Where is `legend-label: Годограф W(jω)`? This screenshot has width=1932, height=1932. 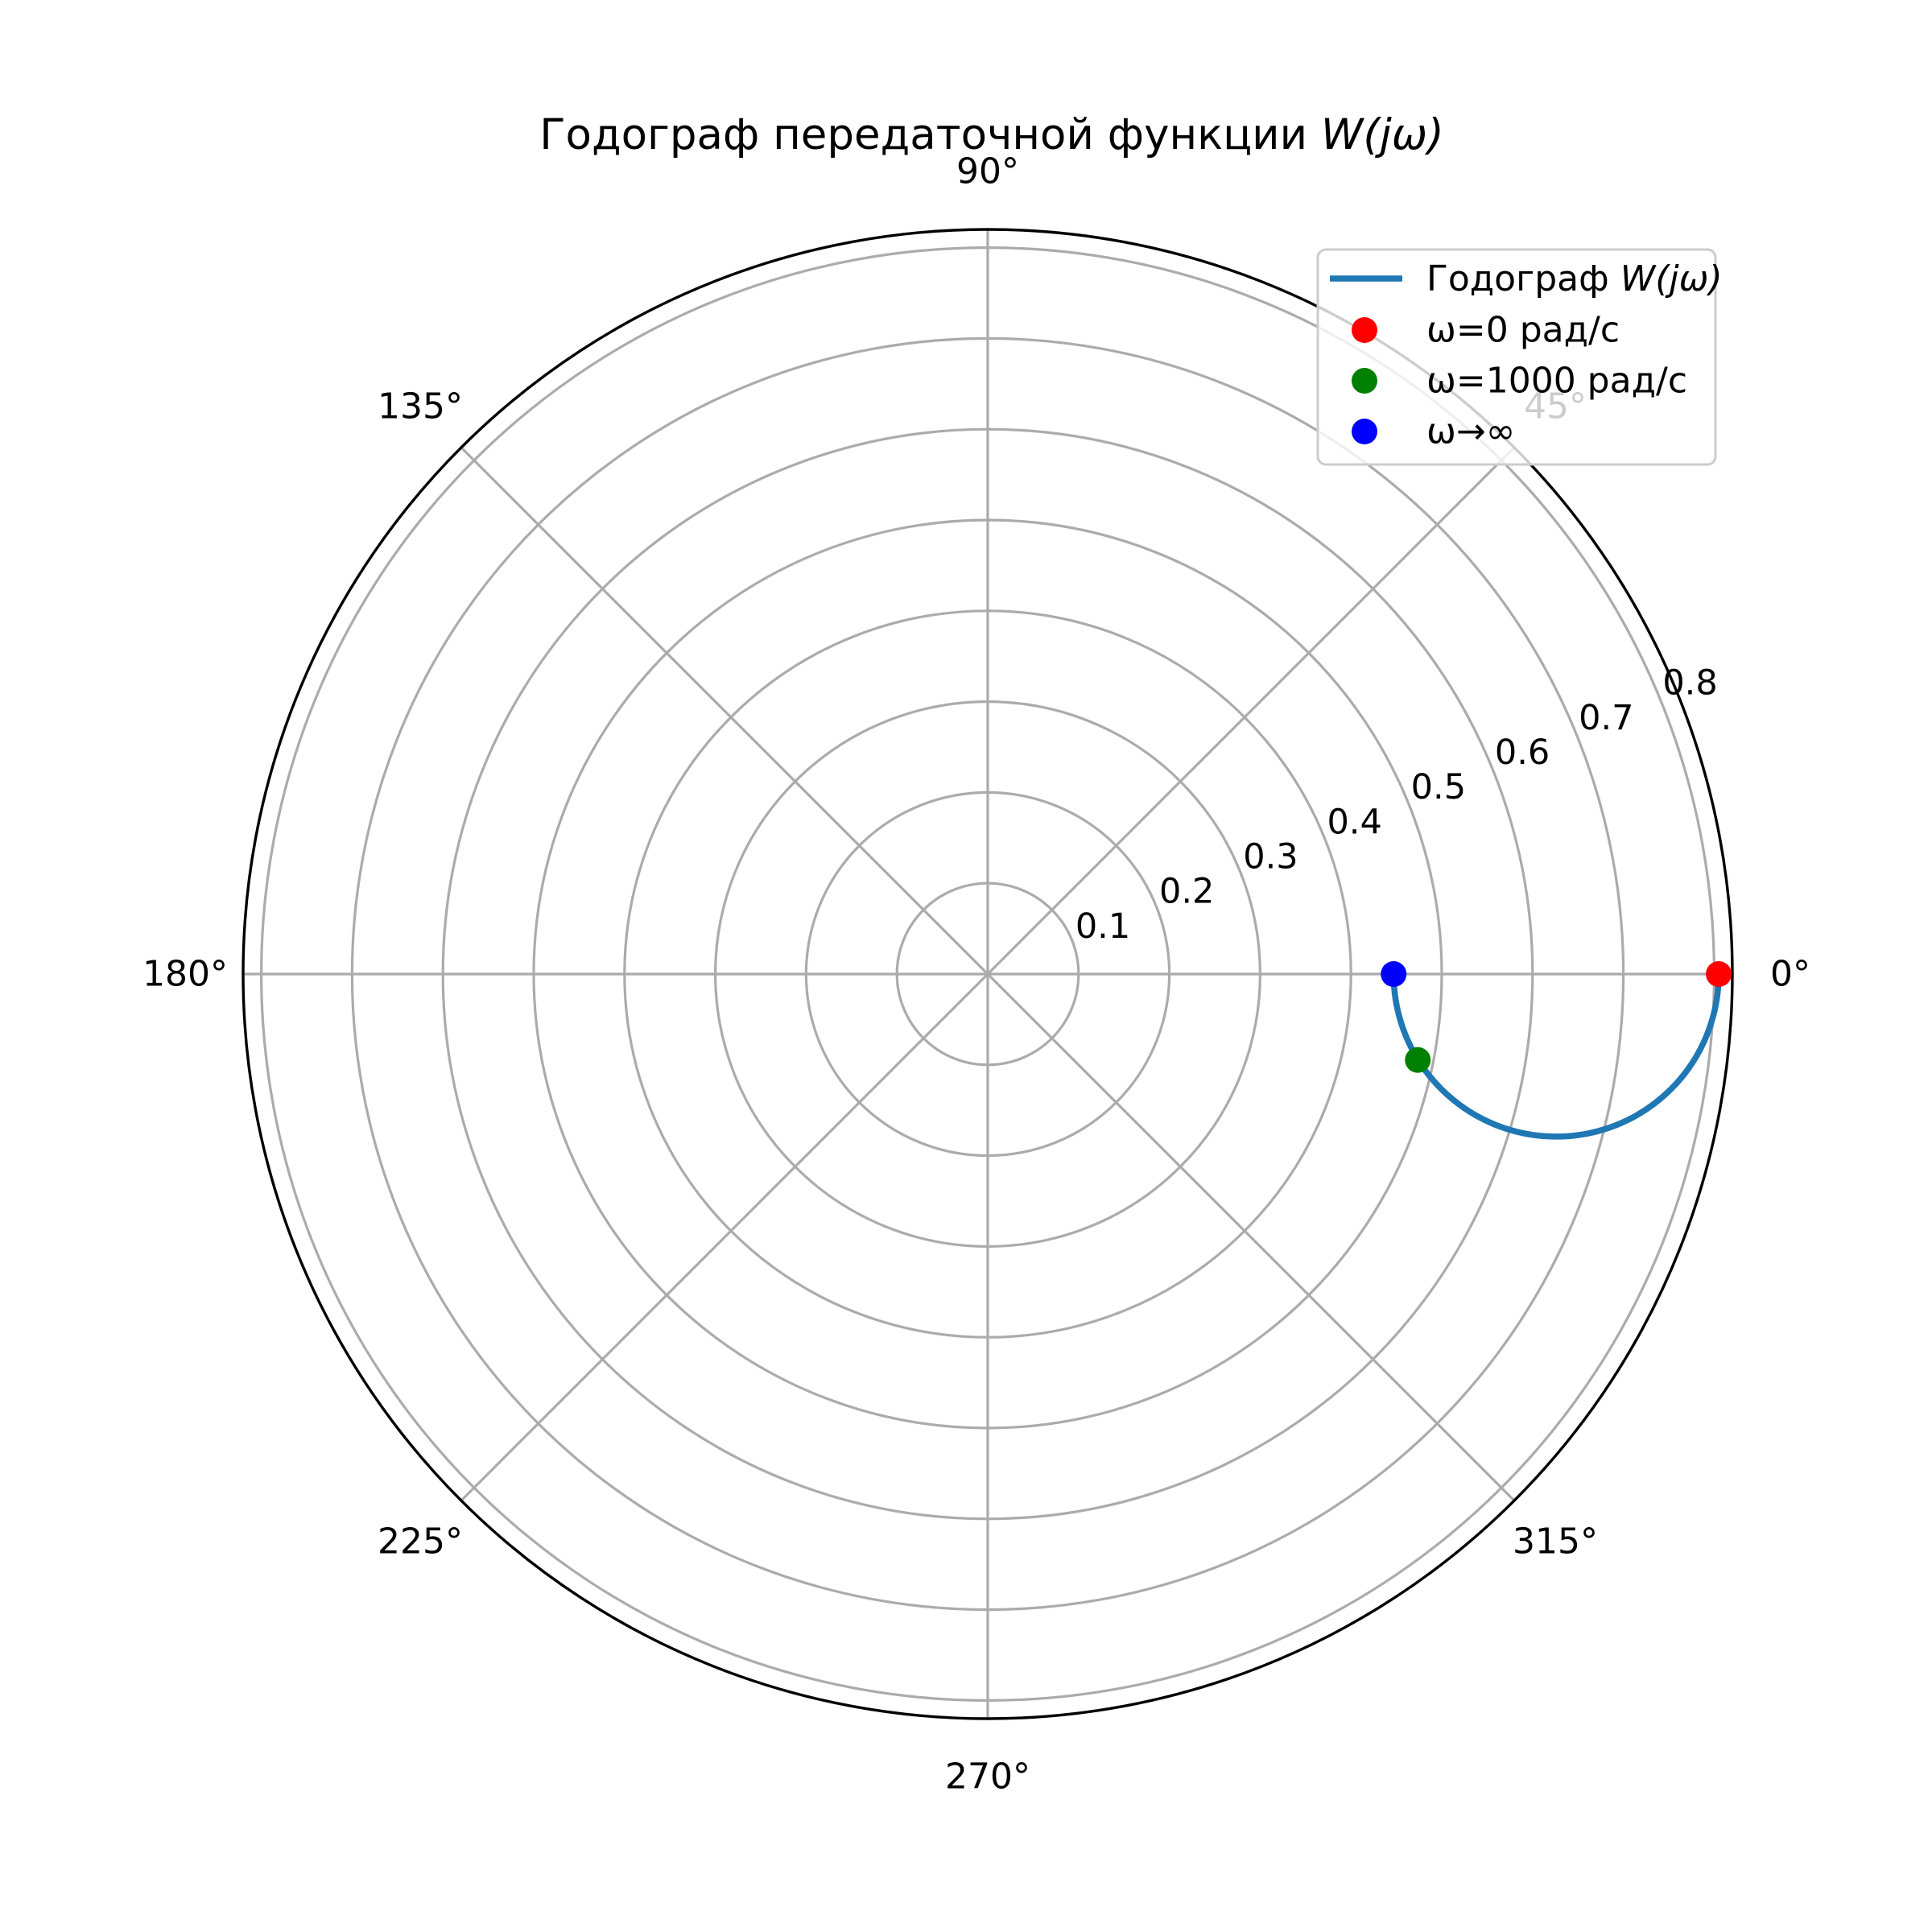 legend-label: Годограф W(jω) is located at coordinates (1574, 278).